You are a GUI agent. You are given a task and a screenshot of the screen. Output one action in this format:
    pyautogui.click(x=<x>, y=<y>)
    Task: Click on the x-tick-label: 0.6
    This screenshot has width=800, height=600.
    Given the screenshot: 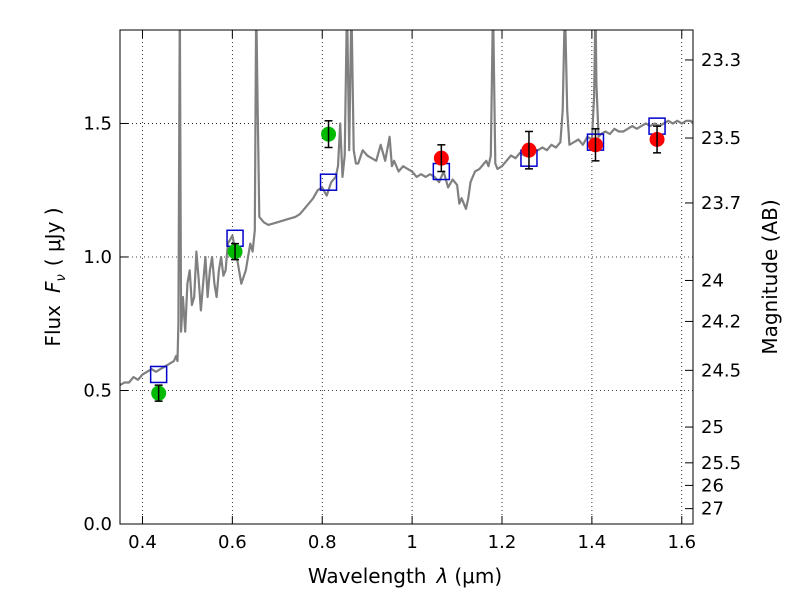 What is the action you would take?
    pyautogui.click(x=232, y=542)
    